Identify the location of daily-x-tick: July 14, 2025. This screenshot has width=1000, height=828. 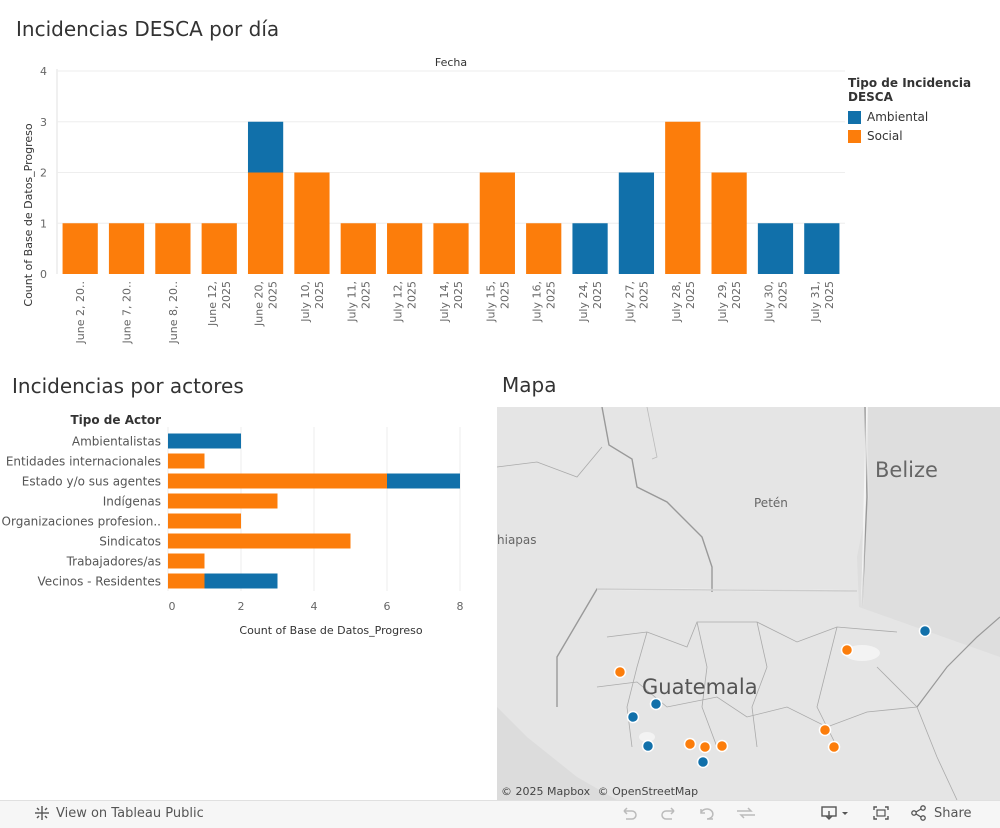
(451, 302).